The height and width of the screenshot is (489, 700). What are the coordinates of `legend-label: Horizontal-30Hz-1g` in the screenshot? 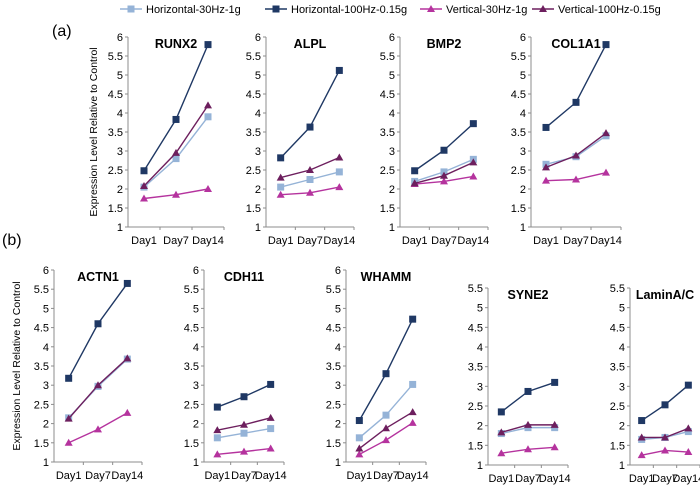 It's located at (193, 10).